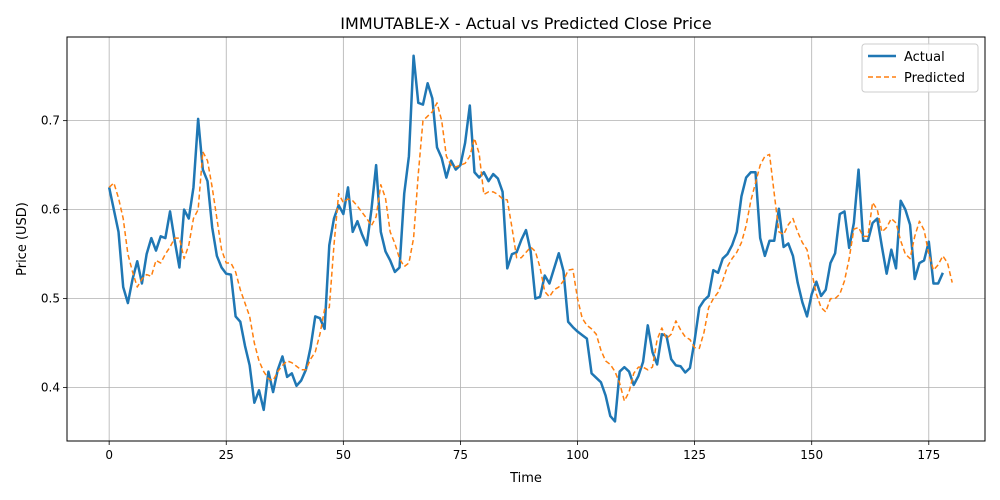  Describe the element at coordinates (343, 455) in the screenshot. I see `x-tick-label: 50` at that location.